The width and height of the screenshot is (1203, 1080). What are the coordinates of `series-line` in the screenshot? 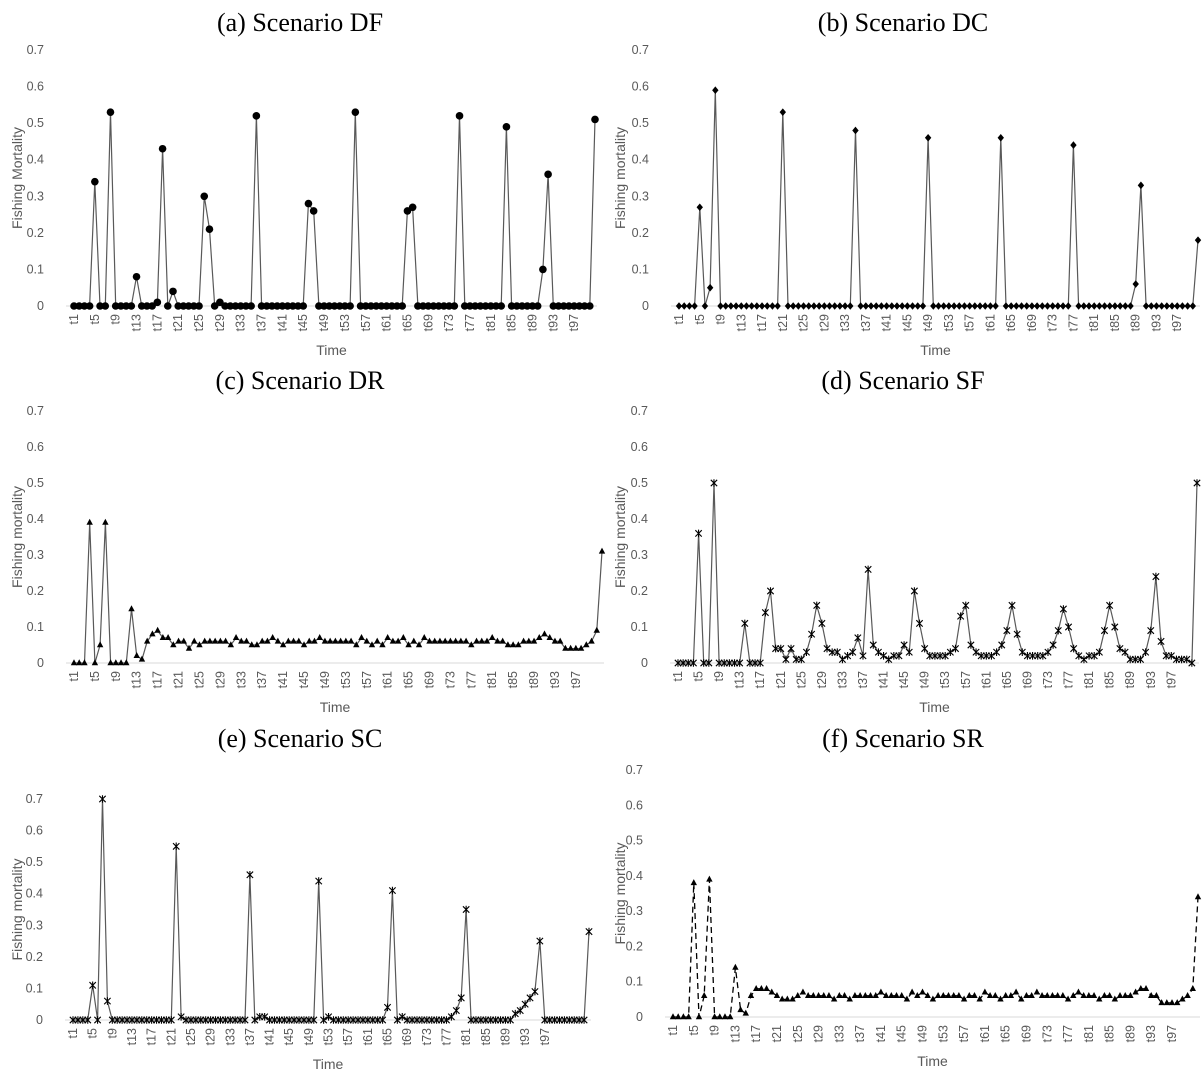 It's located at (335, 209).